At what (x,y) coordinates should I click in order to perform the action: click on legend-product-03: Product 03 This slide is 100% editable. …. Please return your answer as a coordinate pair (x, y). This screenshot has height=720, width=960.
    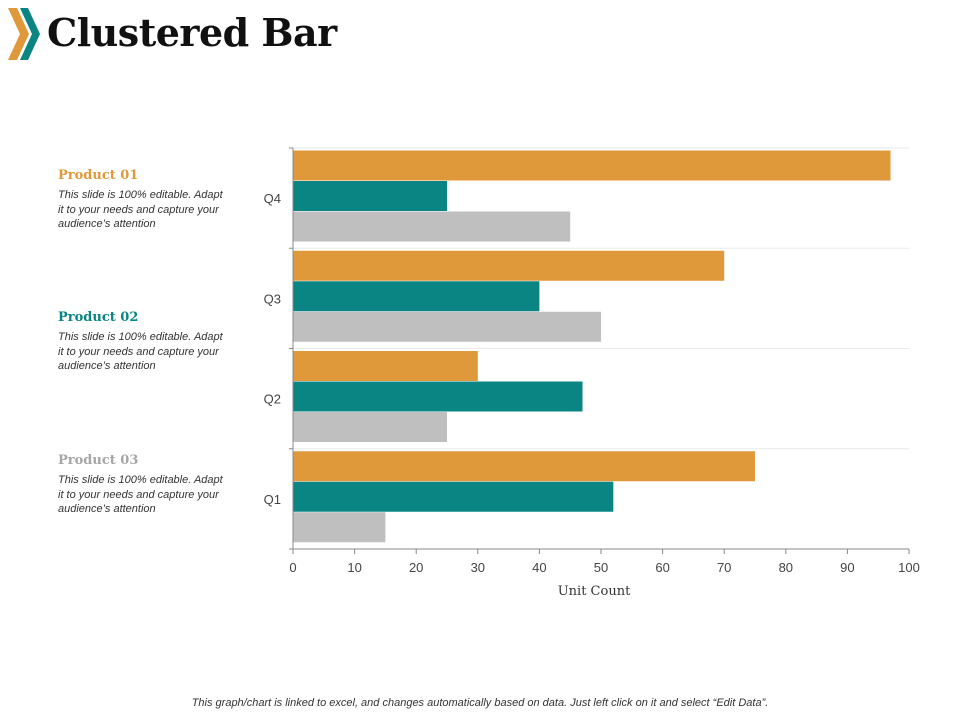
    Looking at the image, I should click on (143, 485).